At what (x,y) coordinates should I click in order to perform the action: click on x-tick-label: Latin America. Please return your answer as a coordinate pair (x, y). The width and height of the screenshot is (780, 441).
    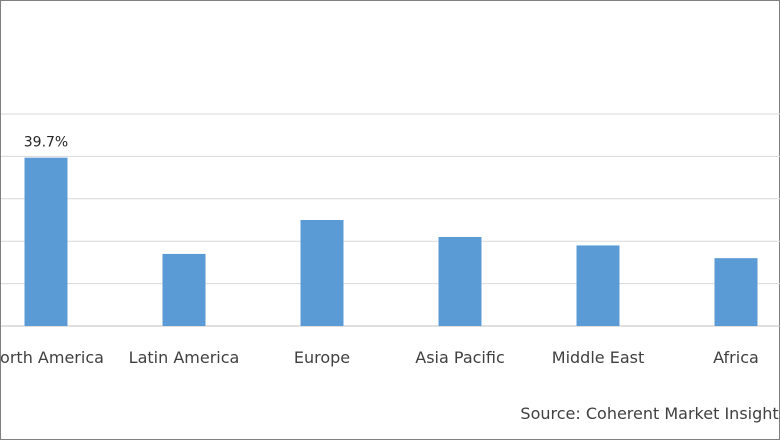
    Looking at the image, I should click on (184, 357).